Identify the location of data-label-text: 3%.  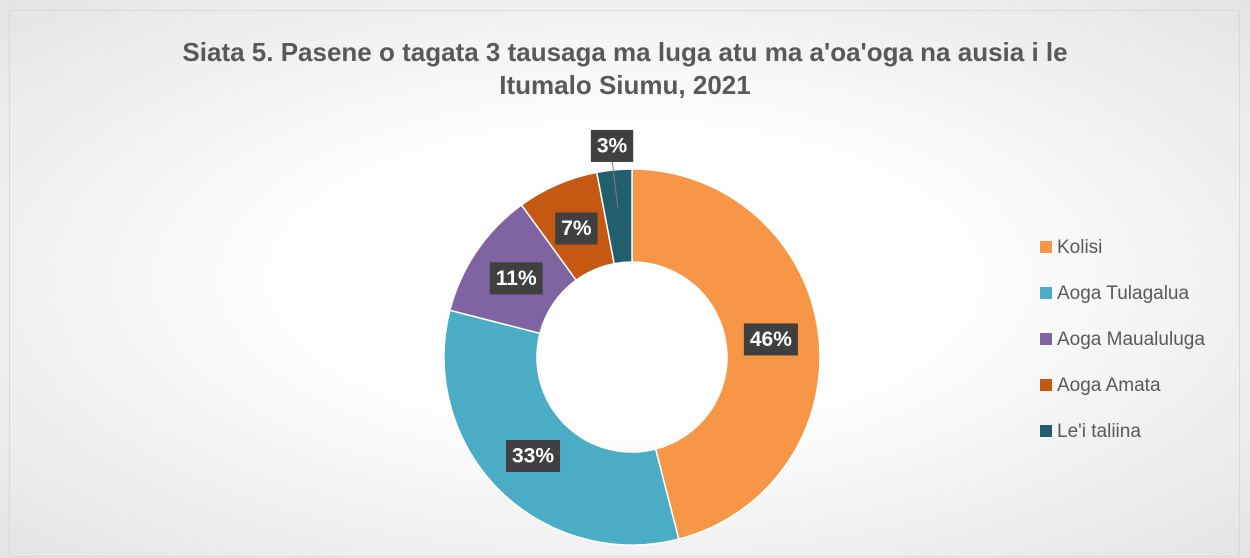
(612, 145).